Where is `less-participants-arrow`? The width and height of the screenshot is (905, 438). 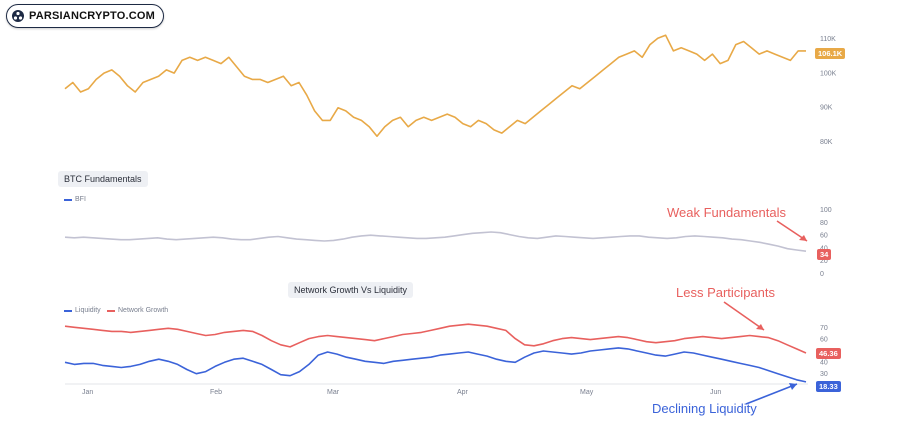 less-participants-arrow is located at coordinates (744, 316).